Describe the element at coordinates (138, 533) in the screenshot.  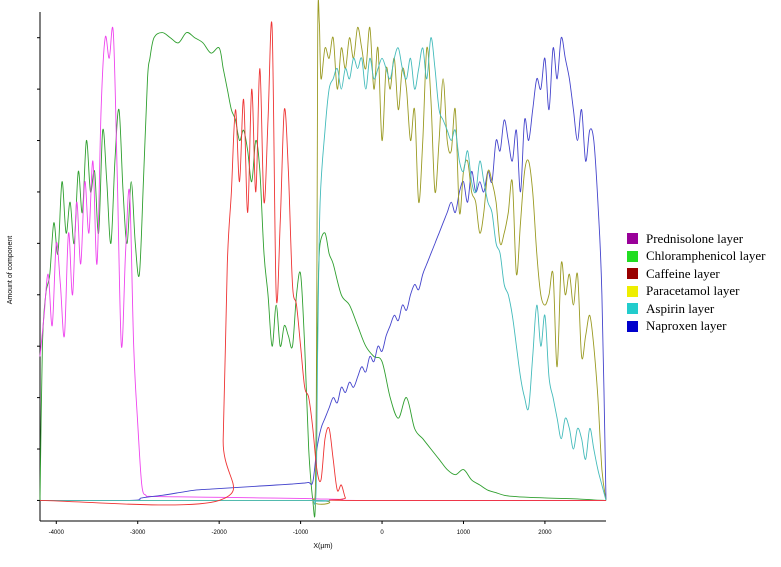
I see `x-tick-label: -3000` at that location.